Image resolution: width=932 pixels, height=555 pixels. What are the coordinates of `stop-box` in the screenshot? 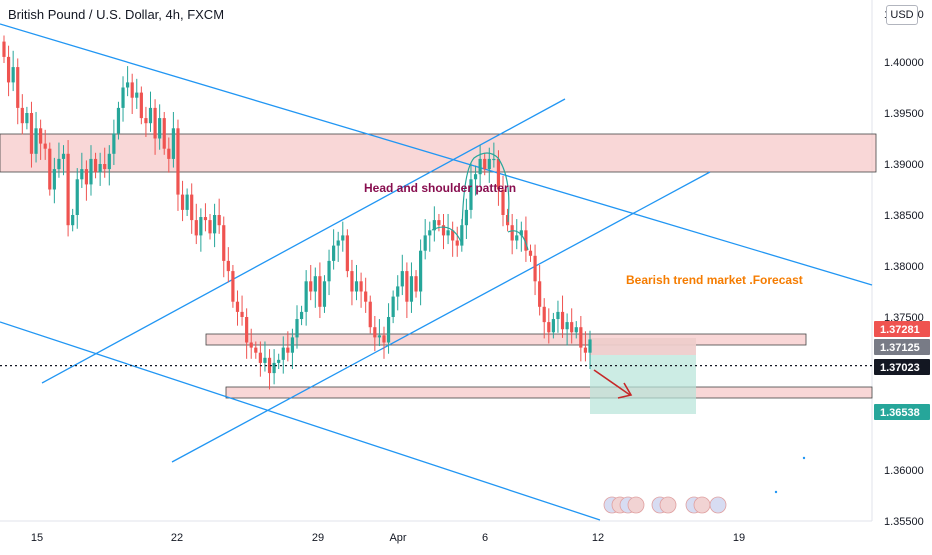 It's located at (643, 346).